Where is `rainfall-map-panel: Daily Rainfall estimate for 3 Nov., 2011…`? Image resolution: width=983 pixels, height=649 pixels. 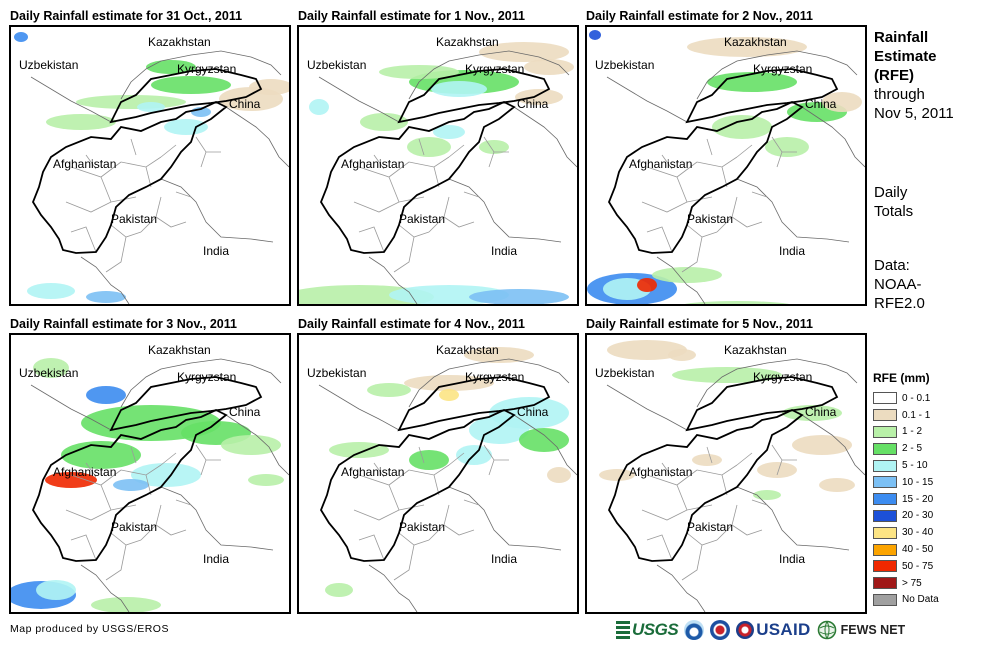
rainfall-map-panel: Daily Rainfall estimate for 3 Nov., 2011… is located at coordinates (150, 465).